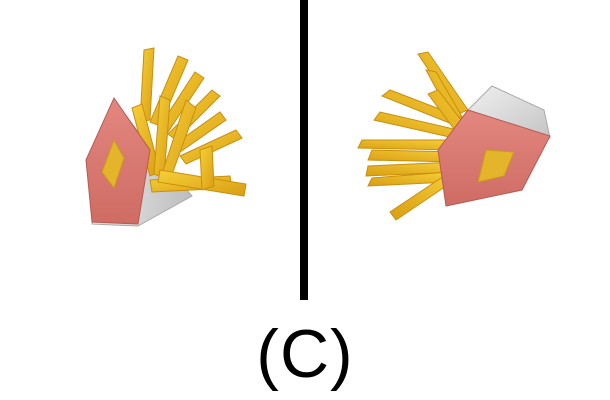 This screenshot has height=400, width=610. Describe the element at coordinates (304, 150) in the screenshot. I see `panel-divider` at that location.